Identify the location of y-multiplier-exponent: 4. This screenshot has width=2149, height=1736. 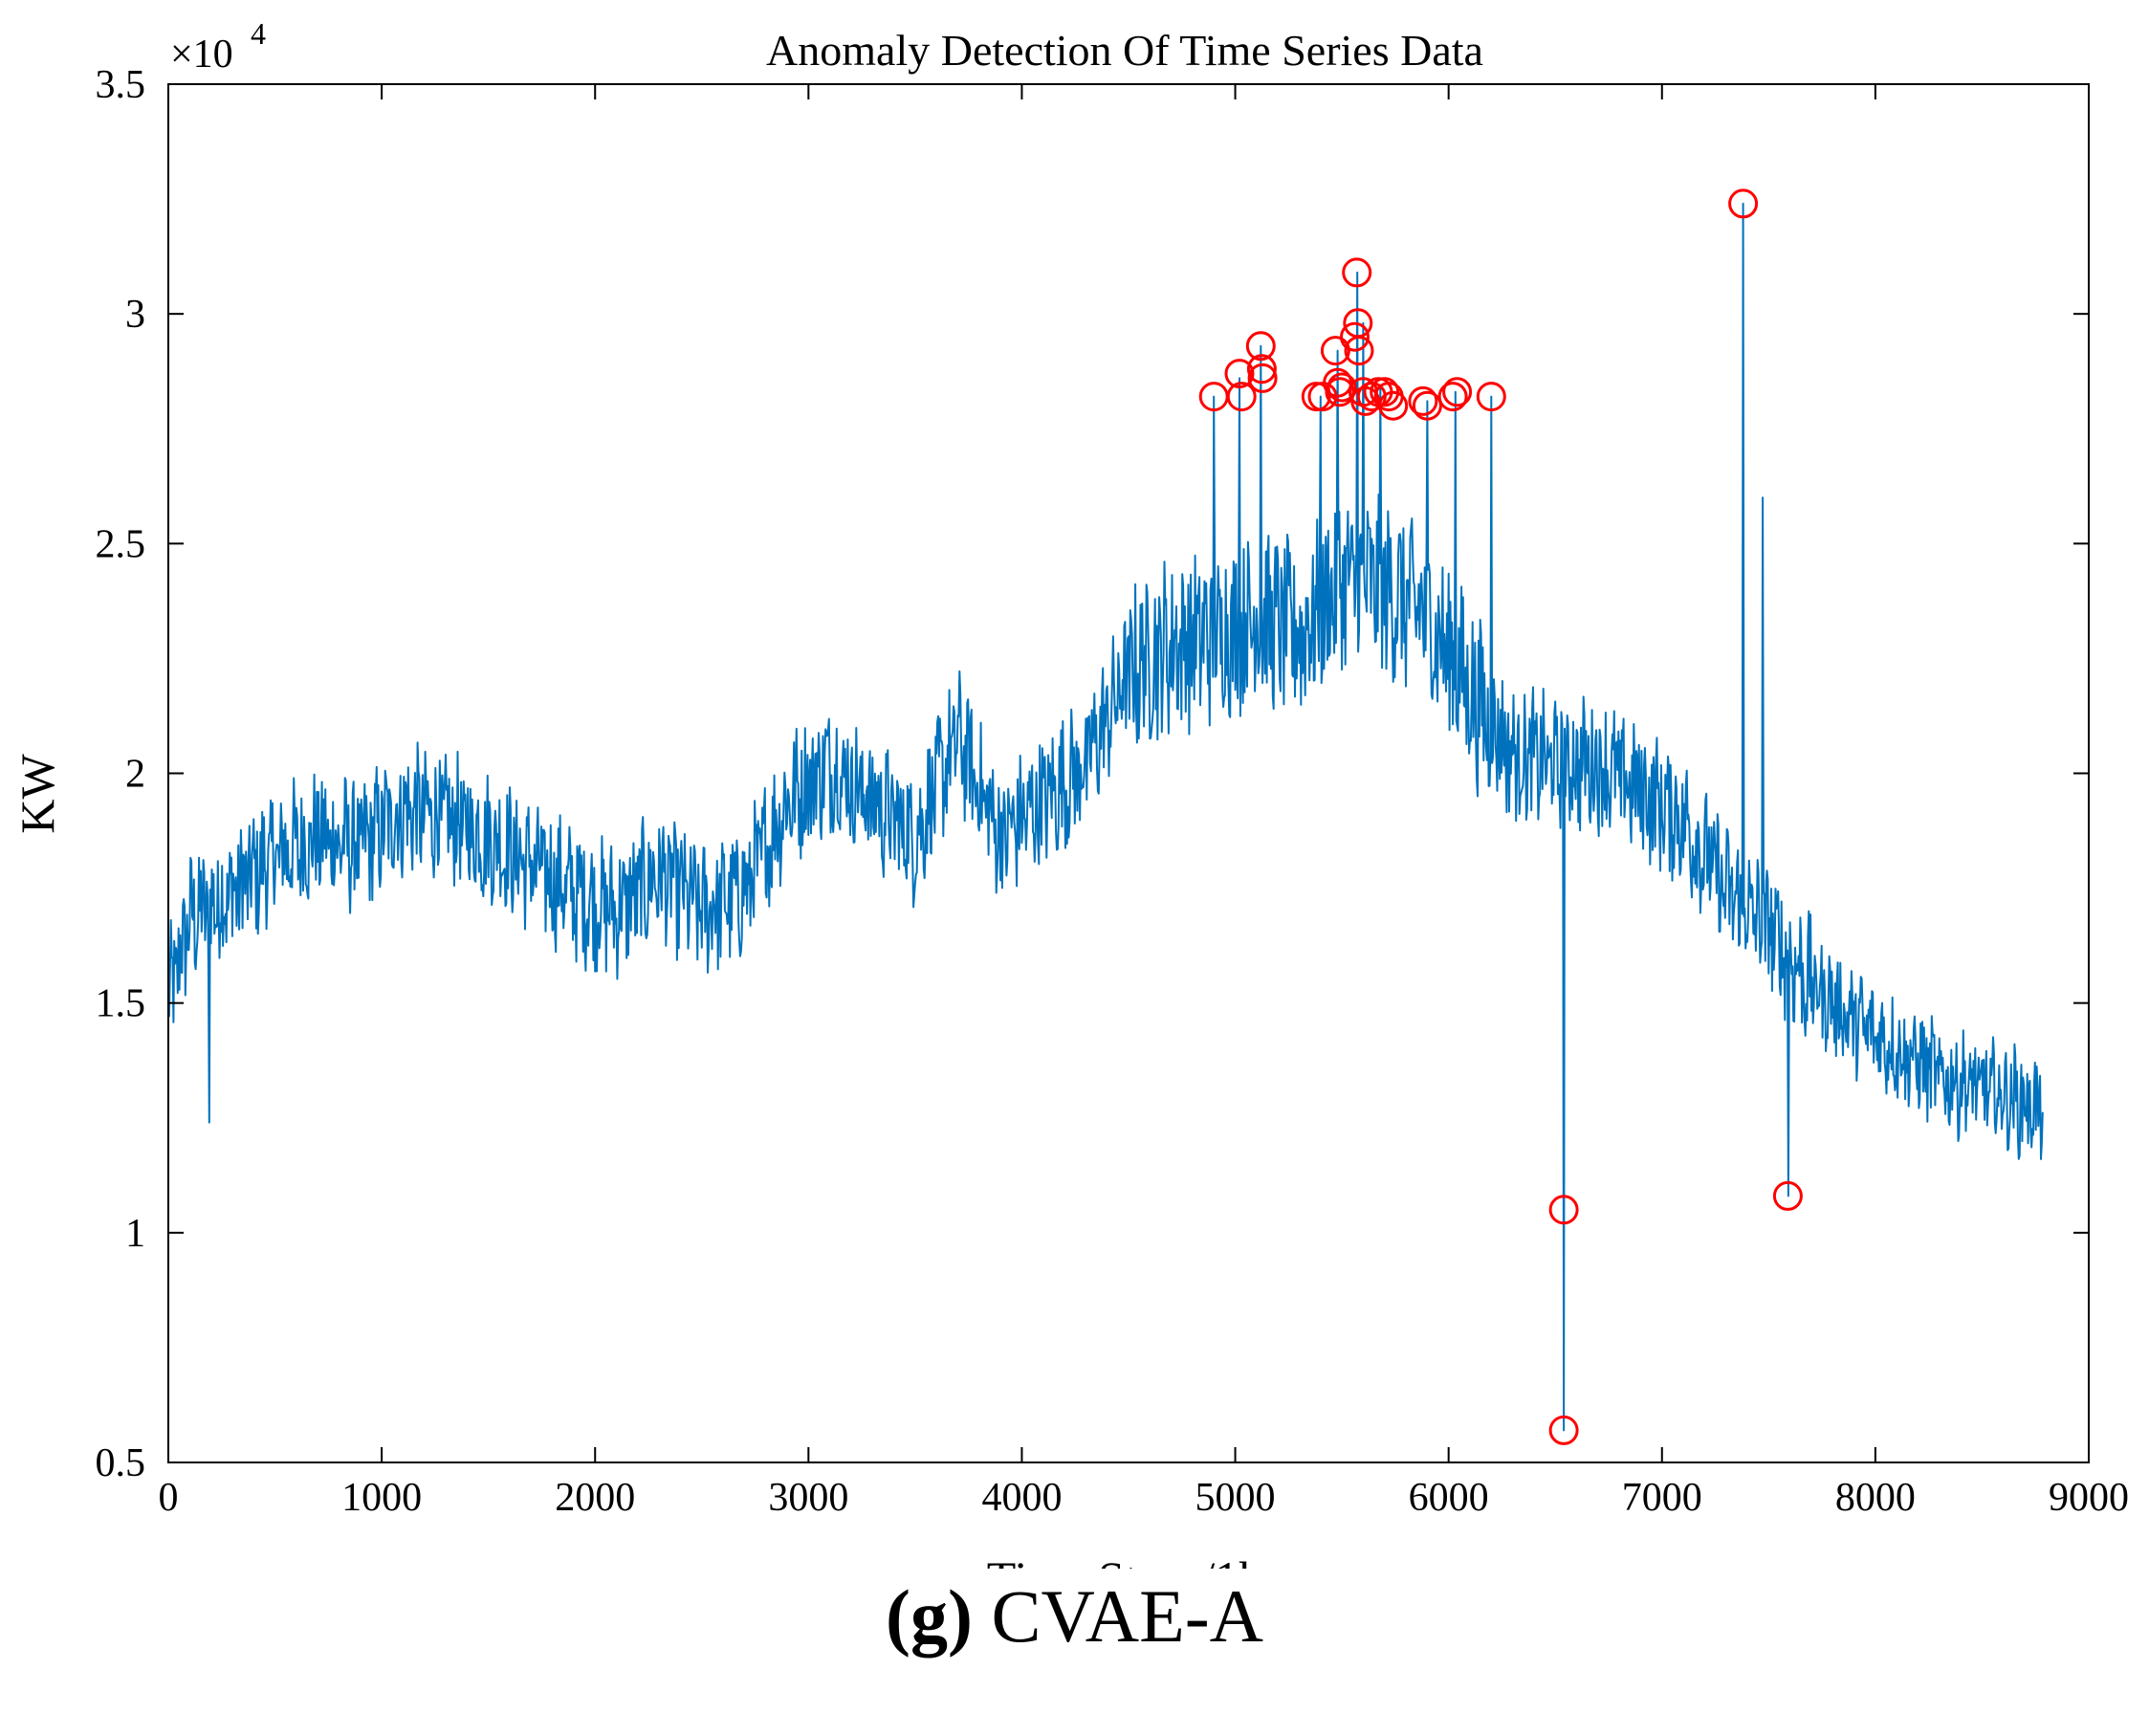
(258, 33).